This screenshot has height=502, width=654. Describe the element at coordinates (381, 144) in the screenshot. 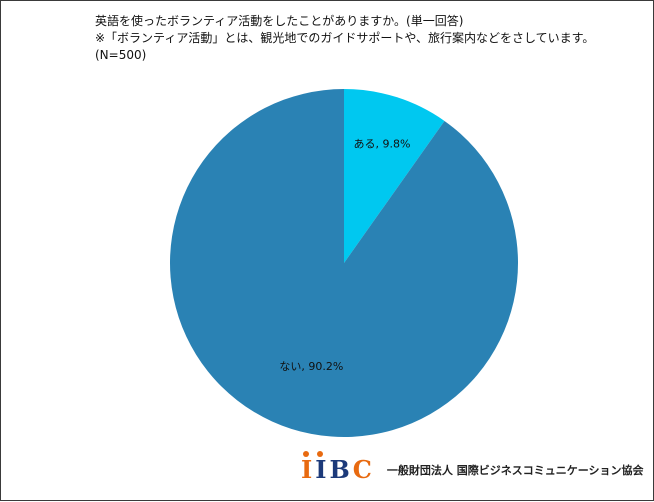

I see `pie-slice-label-yes: ある, 9.8%` at that location.